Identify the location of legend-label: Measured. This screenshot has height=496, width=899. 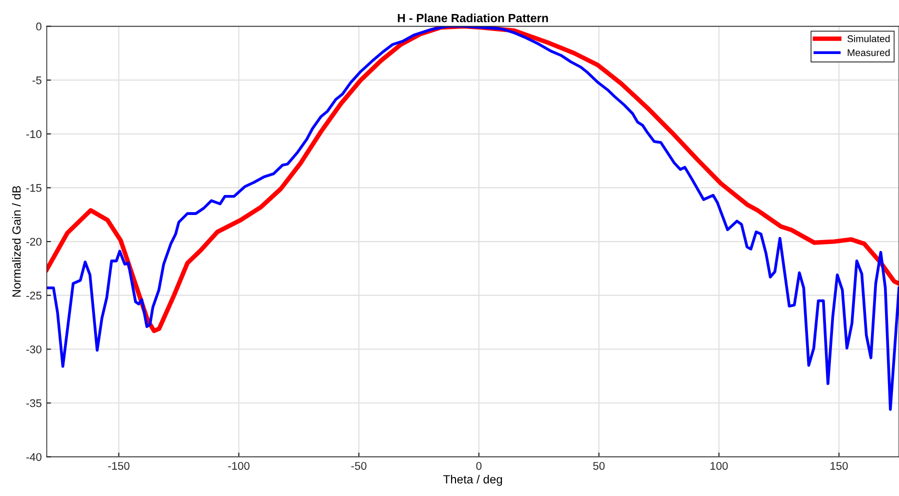
(869, 52).